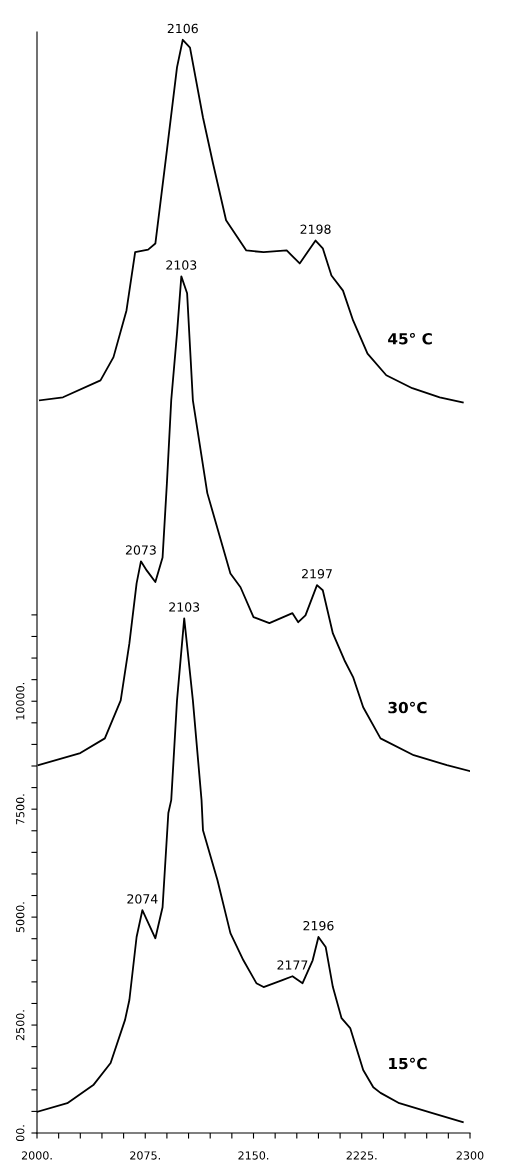  I want to click on annotation: 2074, so click(142, 899).